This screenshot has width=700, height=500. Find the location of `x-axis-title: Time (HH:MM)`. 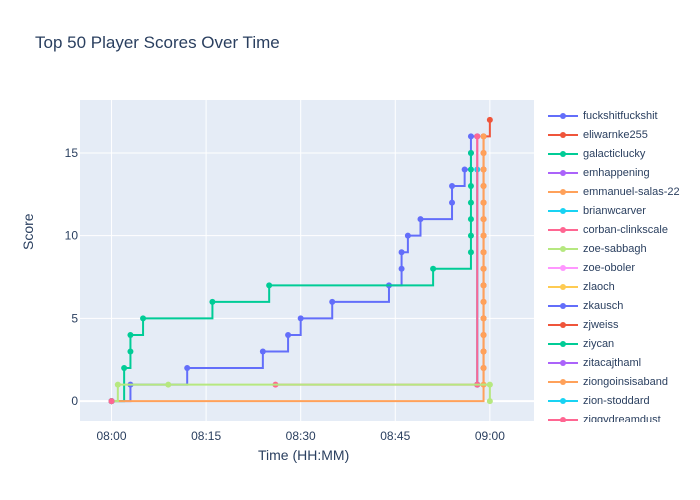

x-axis-title: Time (HH:MM) is located at coordinates (304, 455).